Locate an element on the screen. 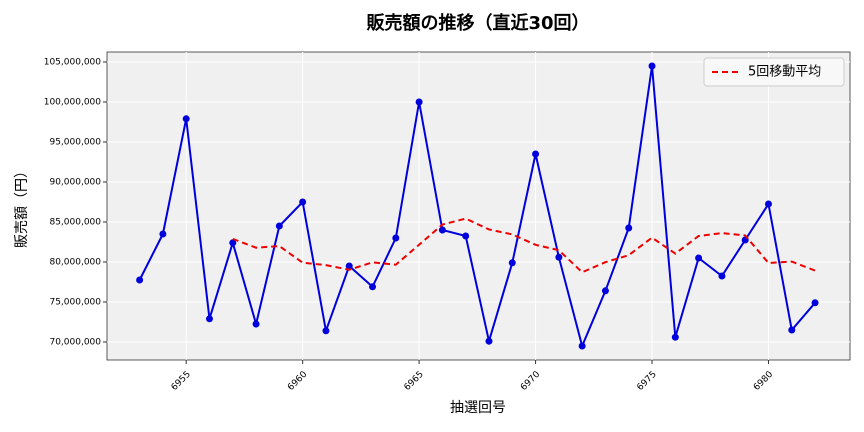 This screenshot has width=864, height=432. x-tick-label: 6955 is located at coordinates (181, 381).